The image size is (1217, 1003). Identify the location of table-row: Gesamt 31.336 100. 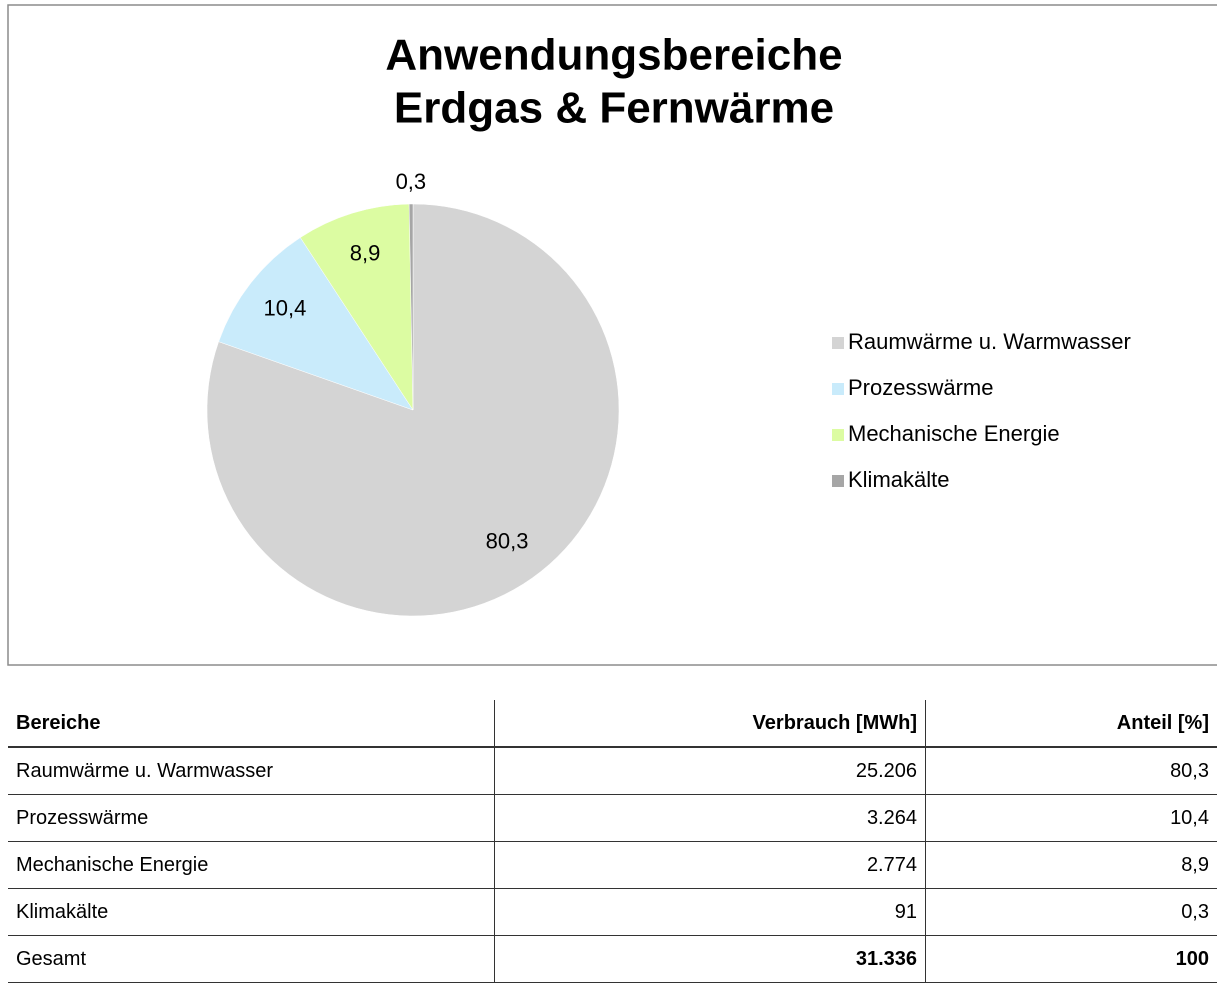
(612, 959).